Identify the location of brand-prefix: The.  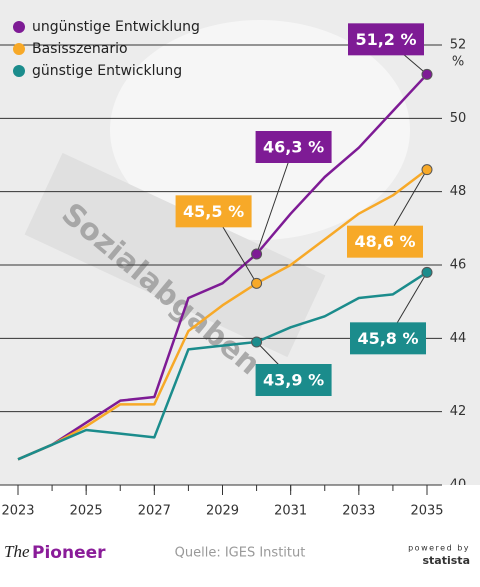
(17, 551).